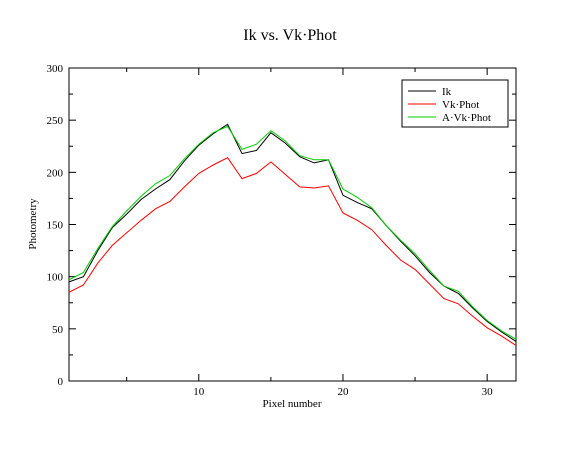  Describe the element at coordinates (55, 121) in the screenshot. I see `y-tick-label: 250` at that location.